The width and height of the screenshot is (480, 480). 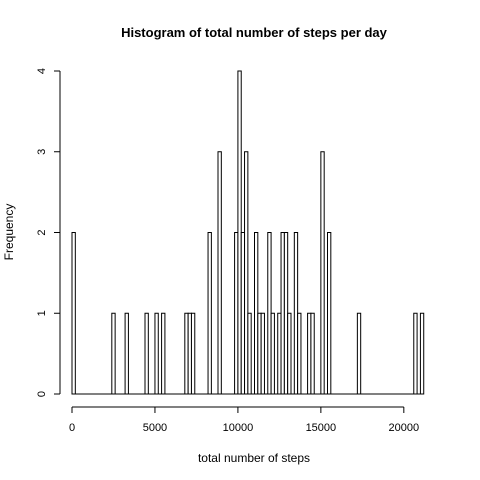 What do you see at coordinates (238, 428) in the screenshot?
I see `x-tick-label: 10000` at bounding box center [238, 428].